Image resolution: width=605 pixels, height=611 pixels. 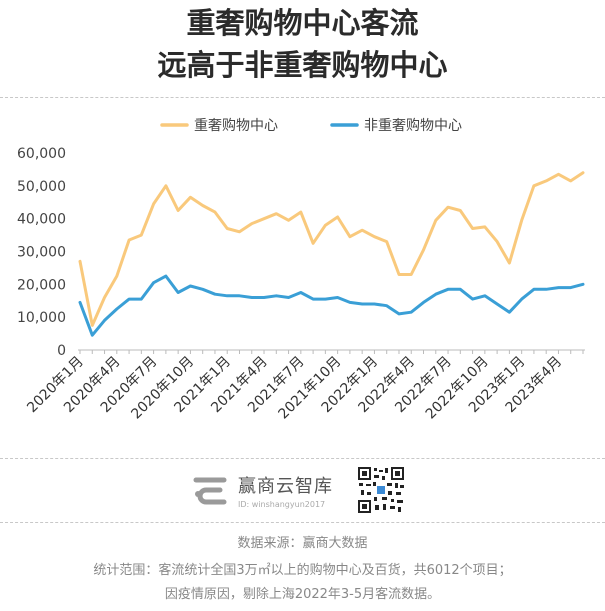 I want to click on data-source-note: 数据来源：赢商大数据, so click(x=302, y=543).